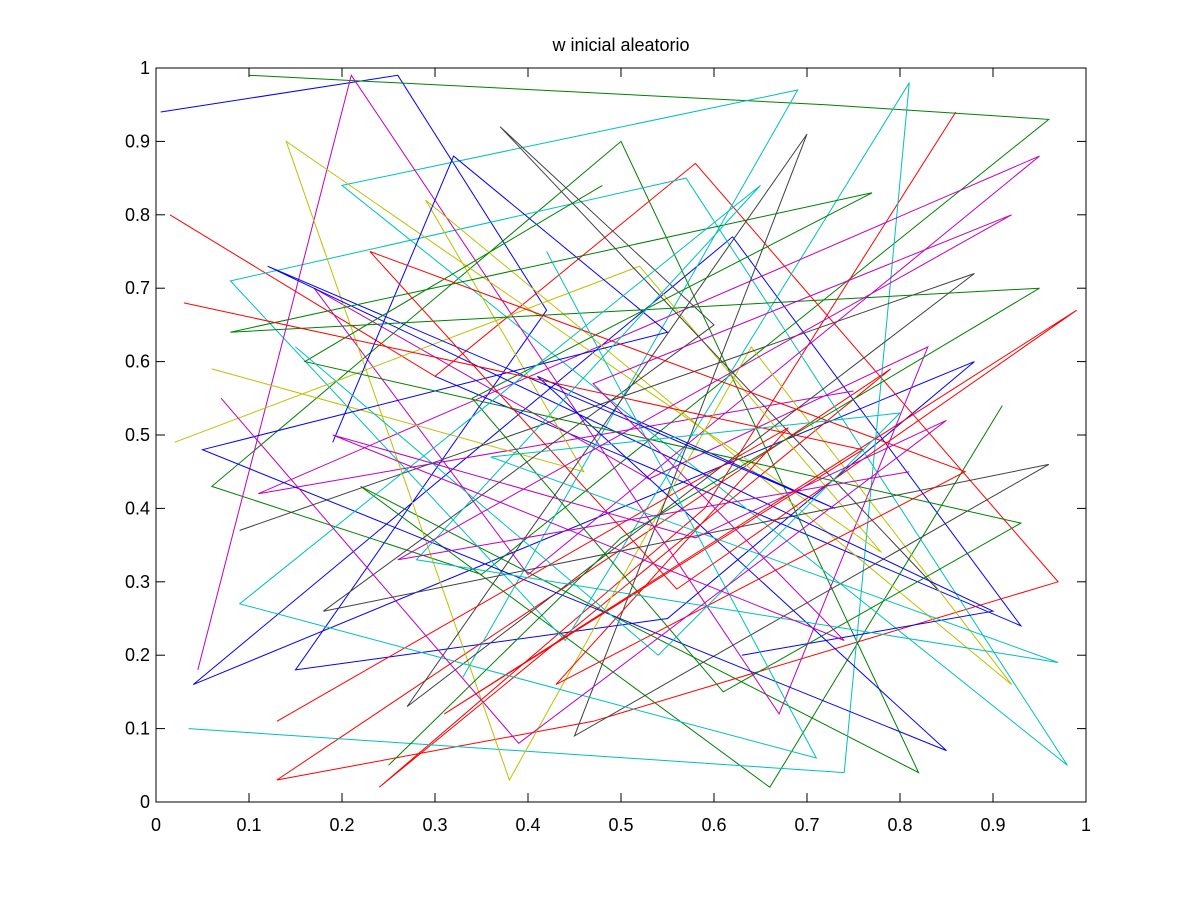 The width and height of the screenshot is (1200, 900). Describe the element at coordinates (806, 825) in the screenshot. I see `x-tick-label: 0.7` at that location.